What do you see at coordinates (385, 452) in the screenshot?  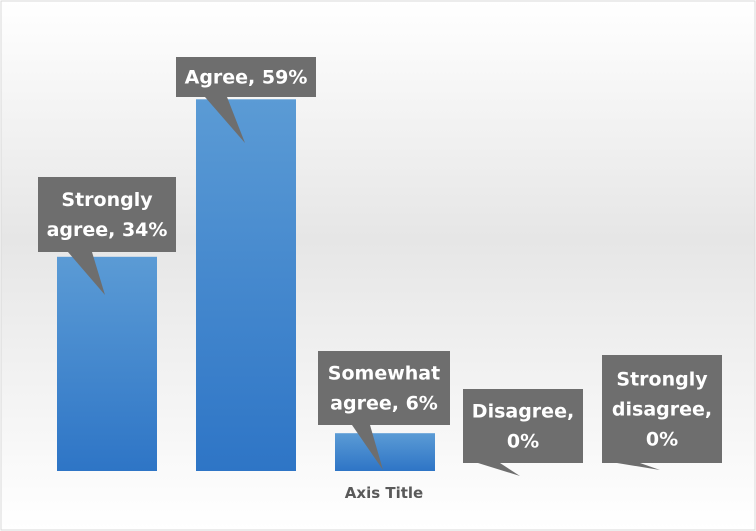 I see `bar-somewhat-agree` at bounding box center [385, 452].